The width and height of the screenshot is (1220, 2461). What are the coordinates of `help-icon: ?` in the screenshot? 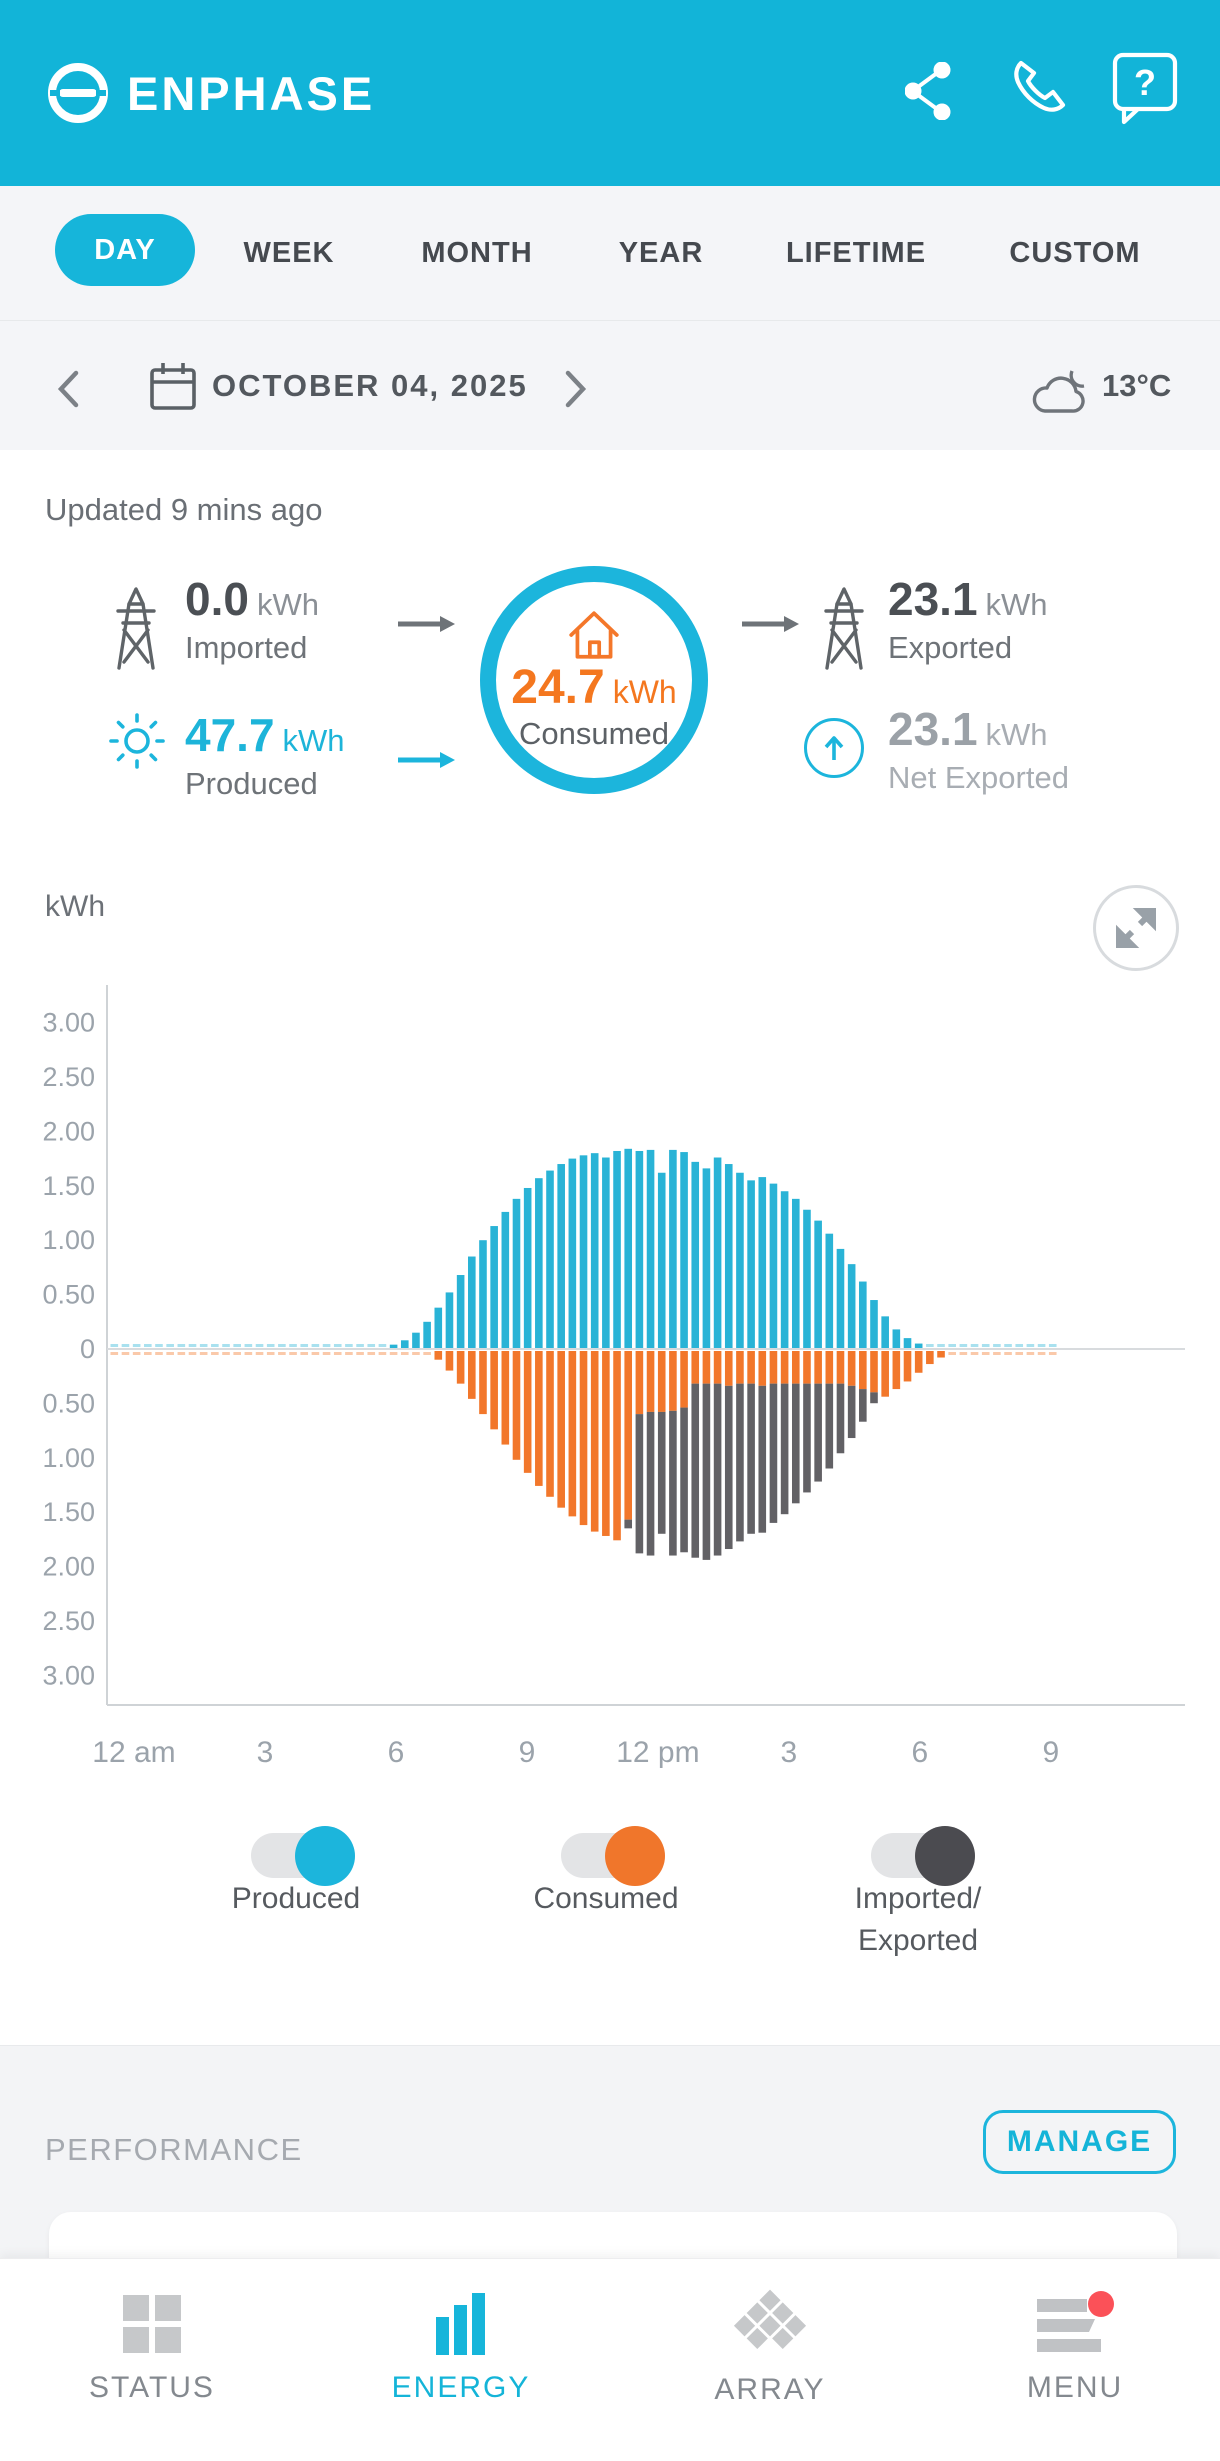 It's located at (1145, 91).